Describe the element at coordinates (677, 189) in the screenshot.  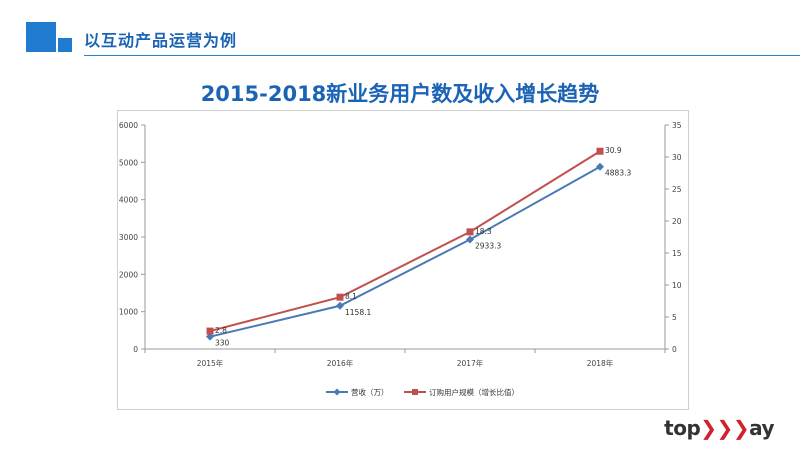
I see `right-axis-tick-label: 25` at that location.